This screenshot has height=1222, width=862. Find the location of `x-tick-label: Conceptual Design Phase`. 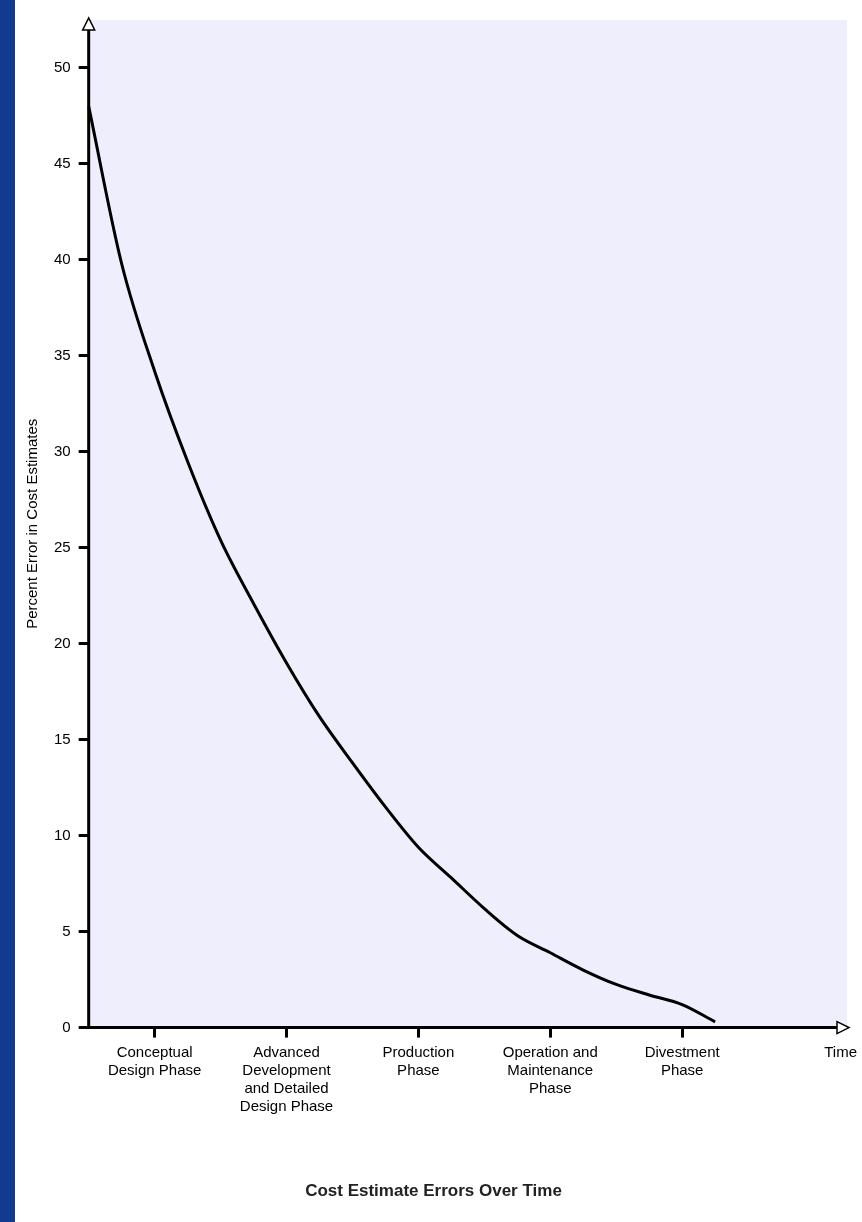

x-tick-label: Conceptual Design Phase is located at coordinates (154, 1060).